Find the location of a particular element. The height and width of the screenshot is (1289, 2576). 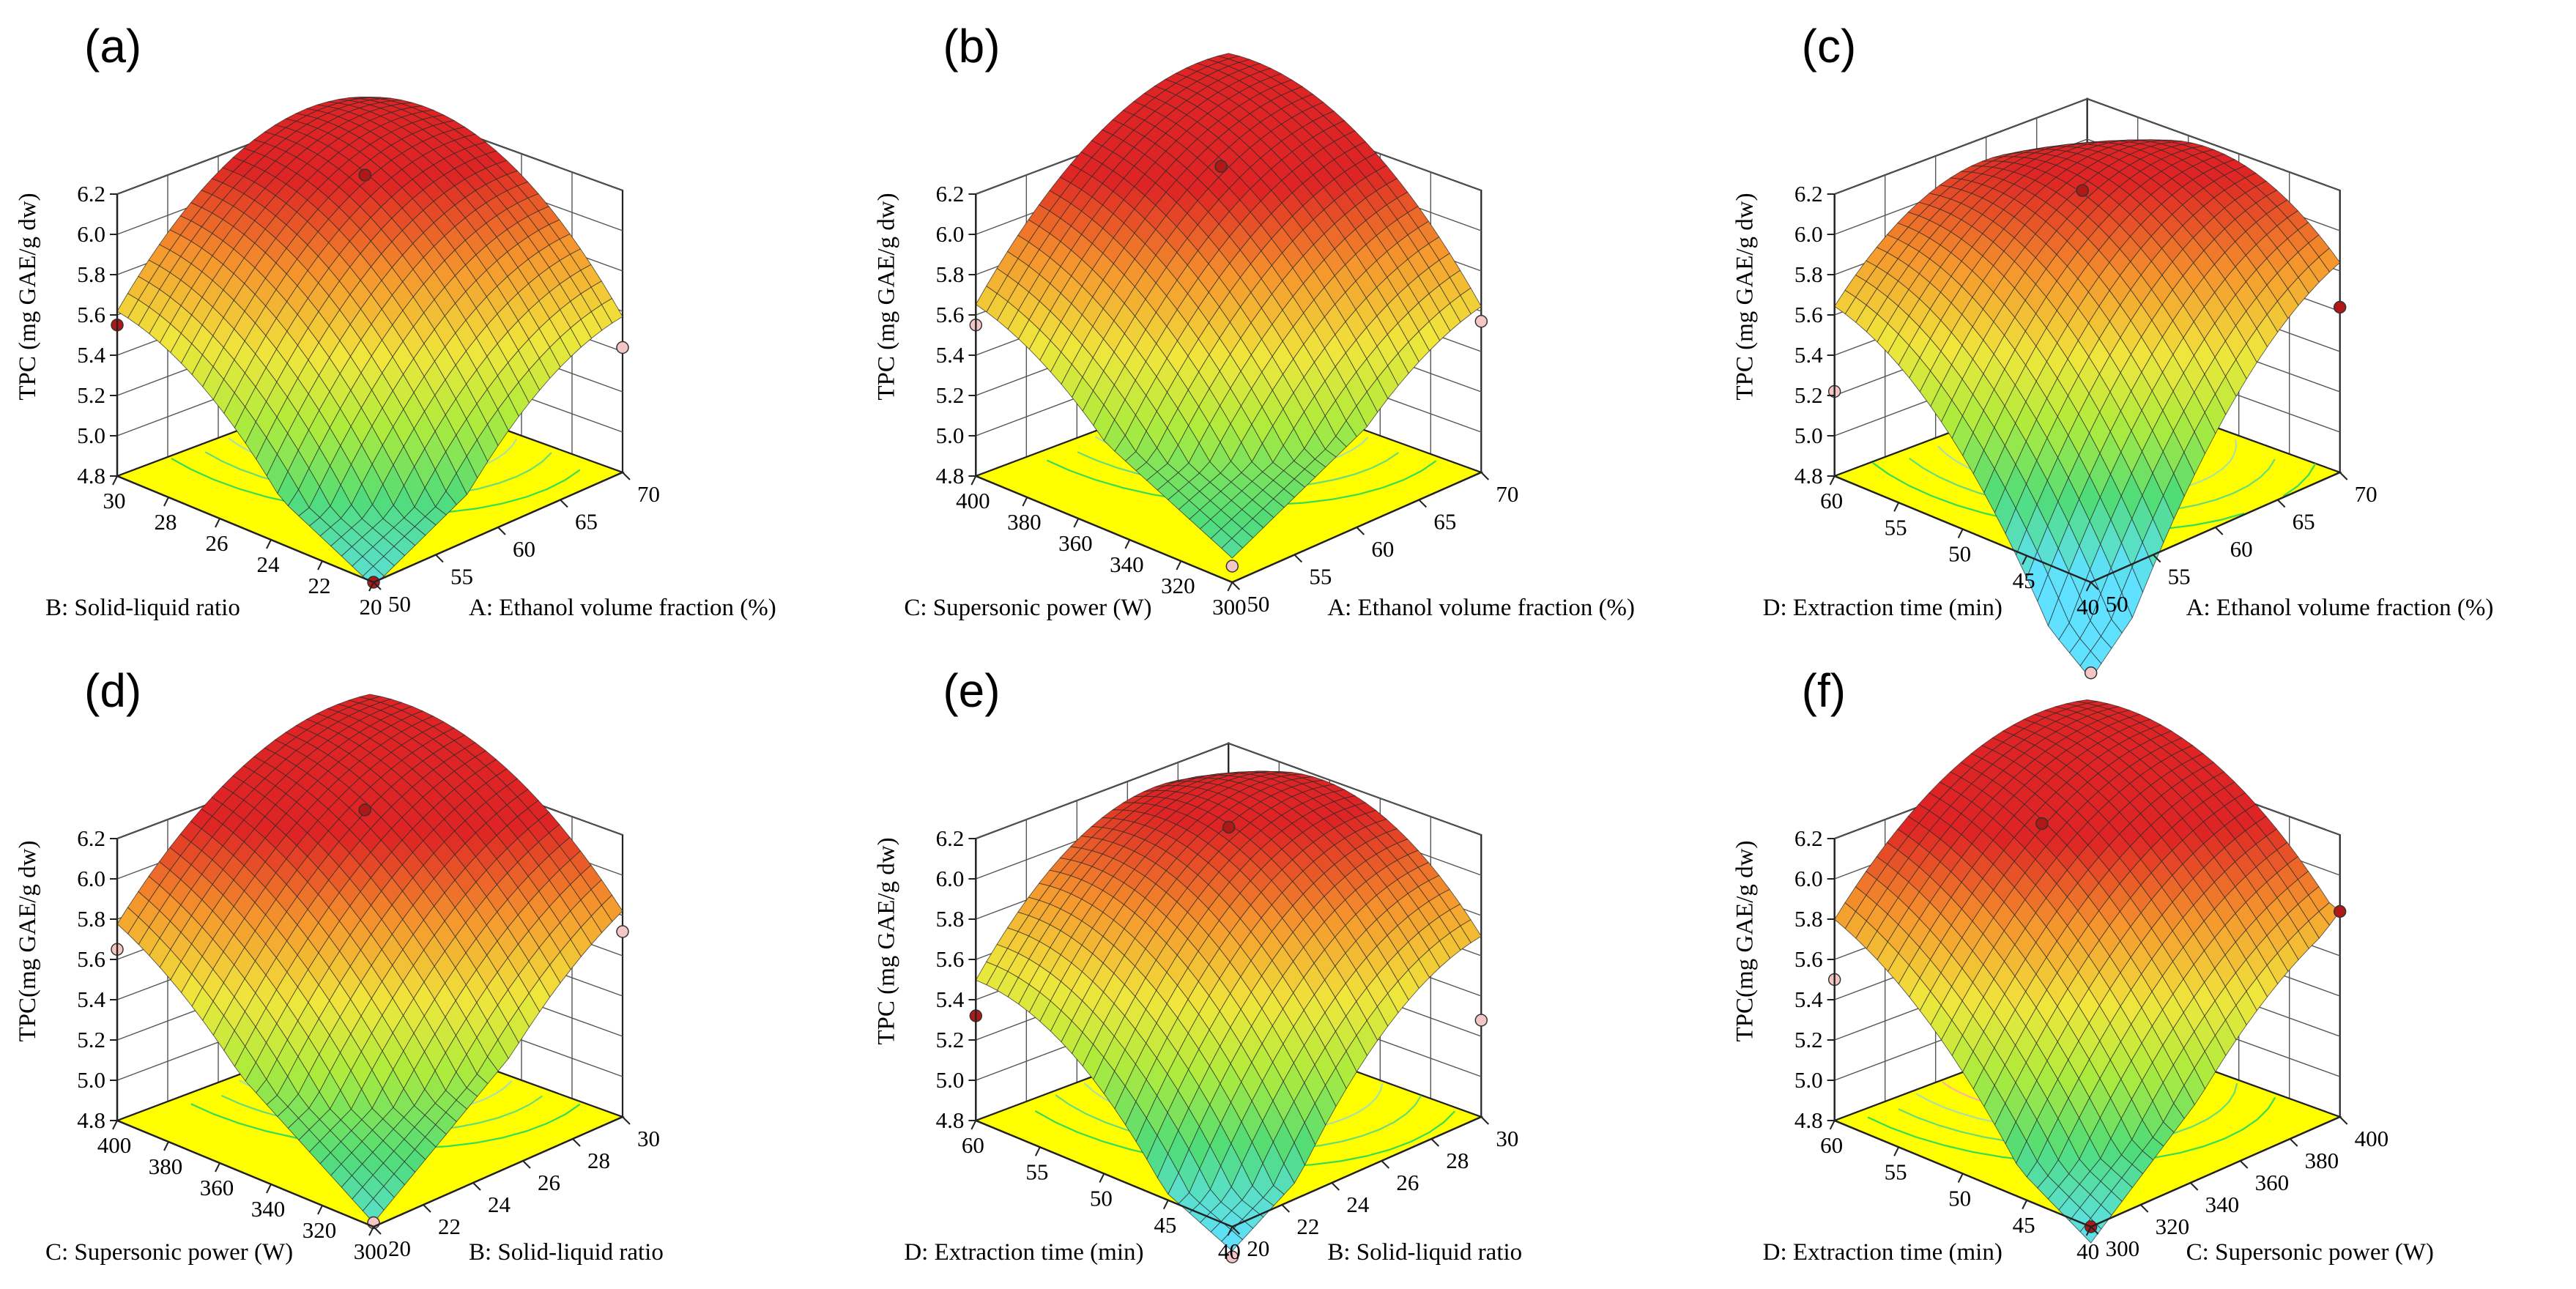

x-tick-label: 28 is located at coordinates (166, 522).